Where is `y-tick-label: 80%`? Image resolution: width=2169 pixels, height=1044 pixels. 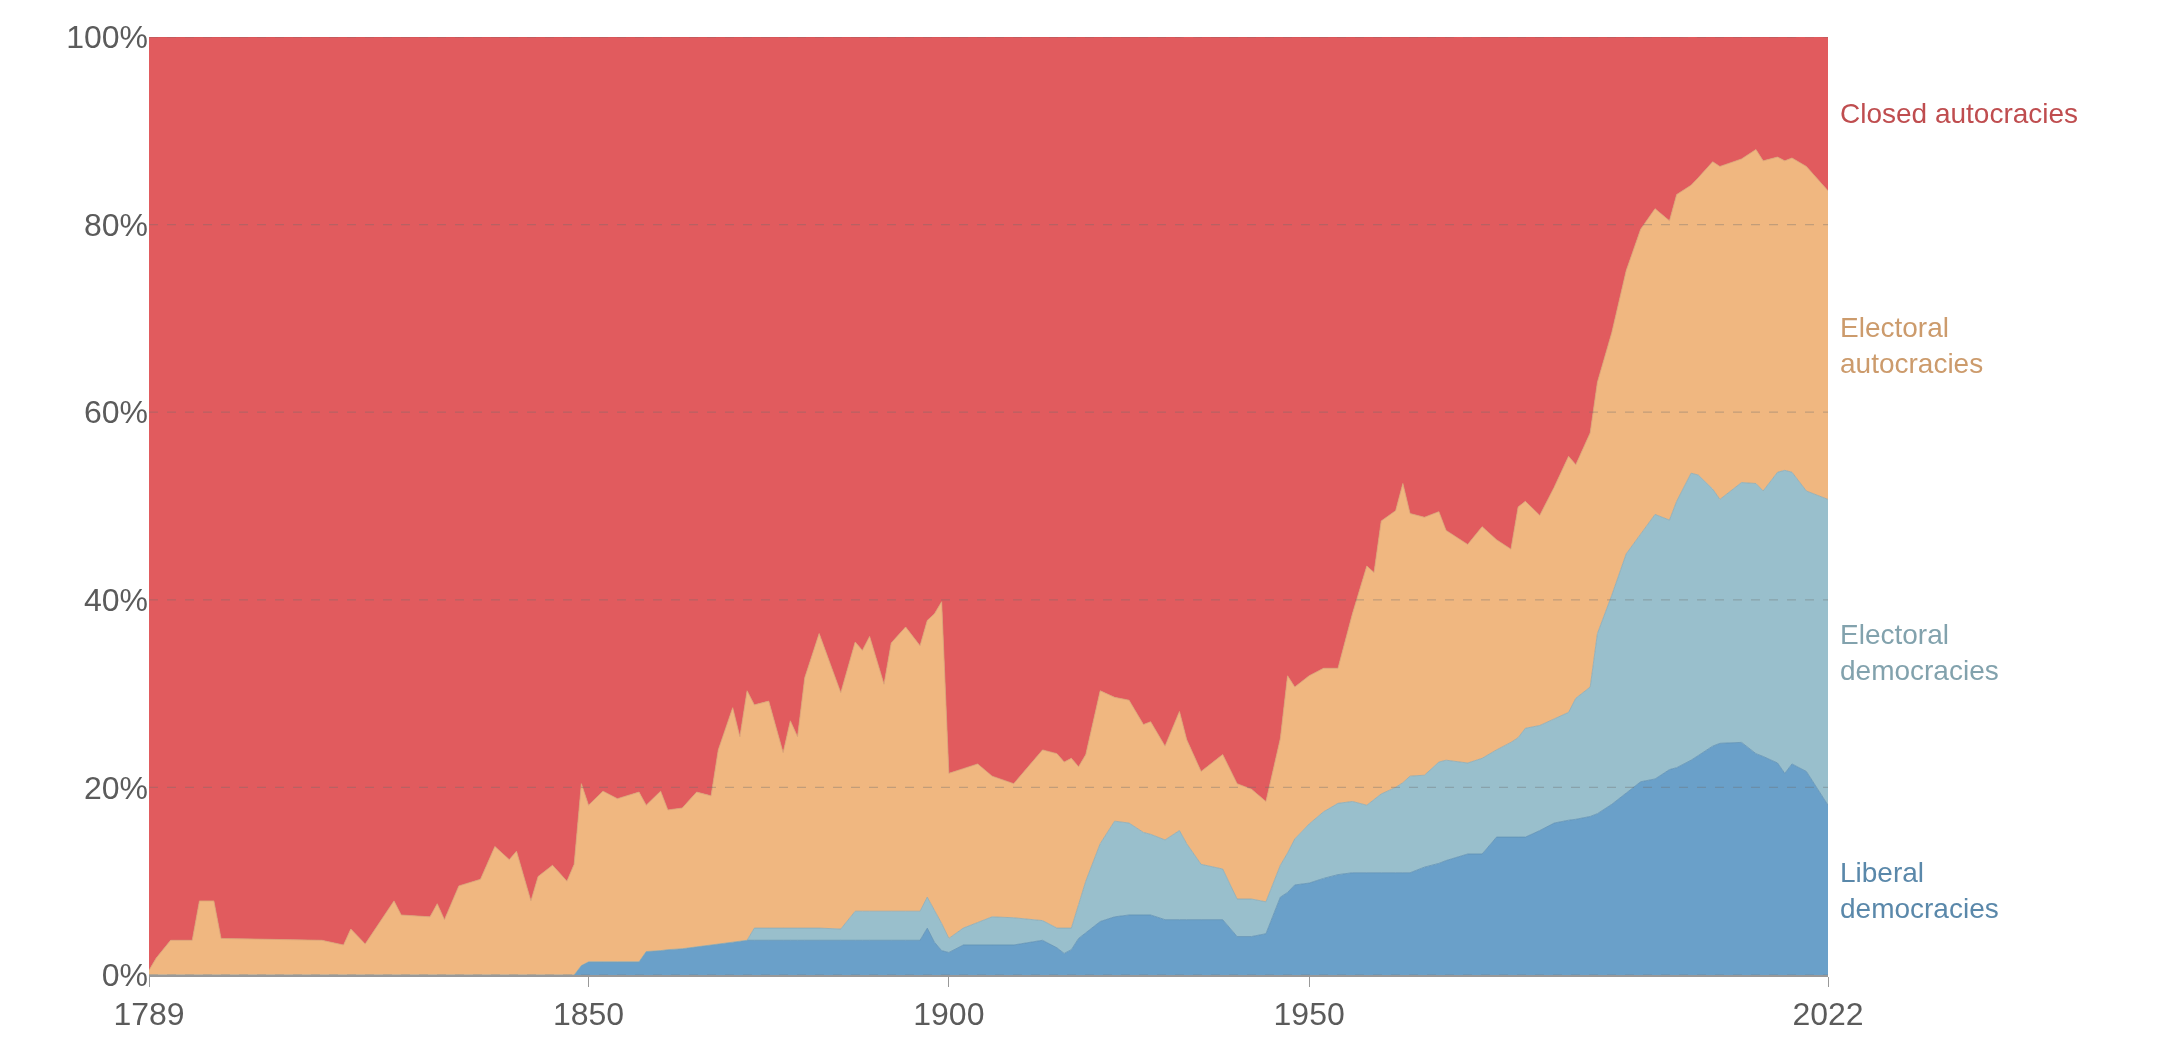
y-tick-label: 80% is located at coordinates (115, 224).